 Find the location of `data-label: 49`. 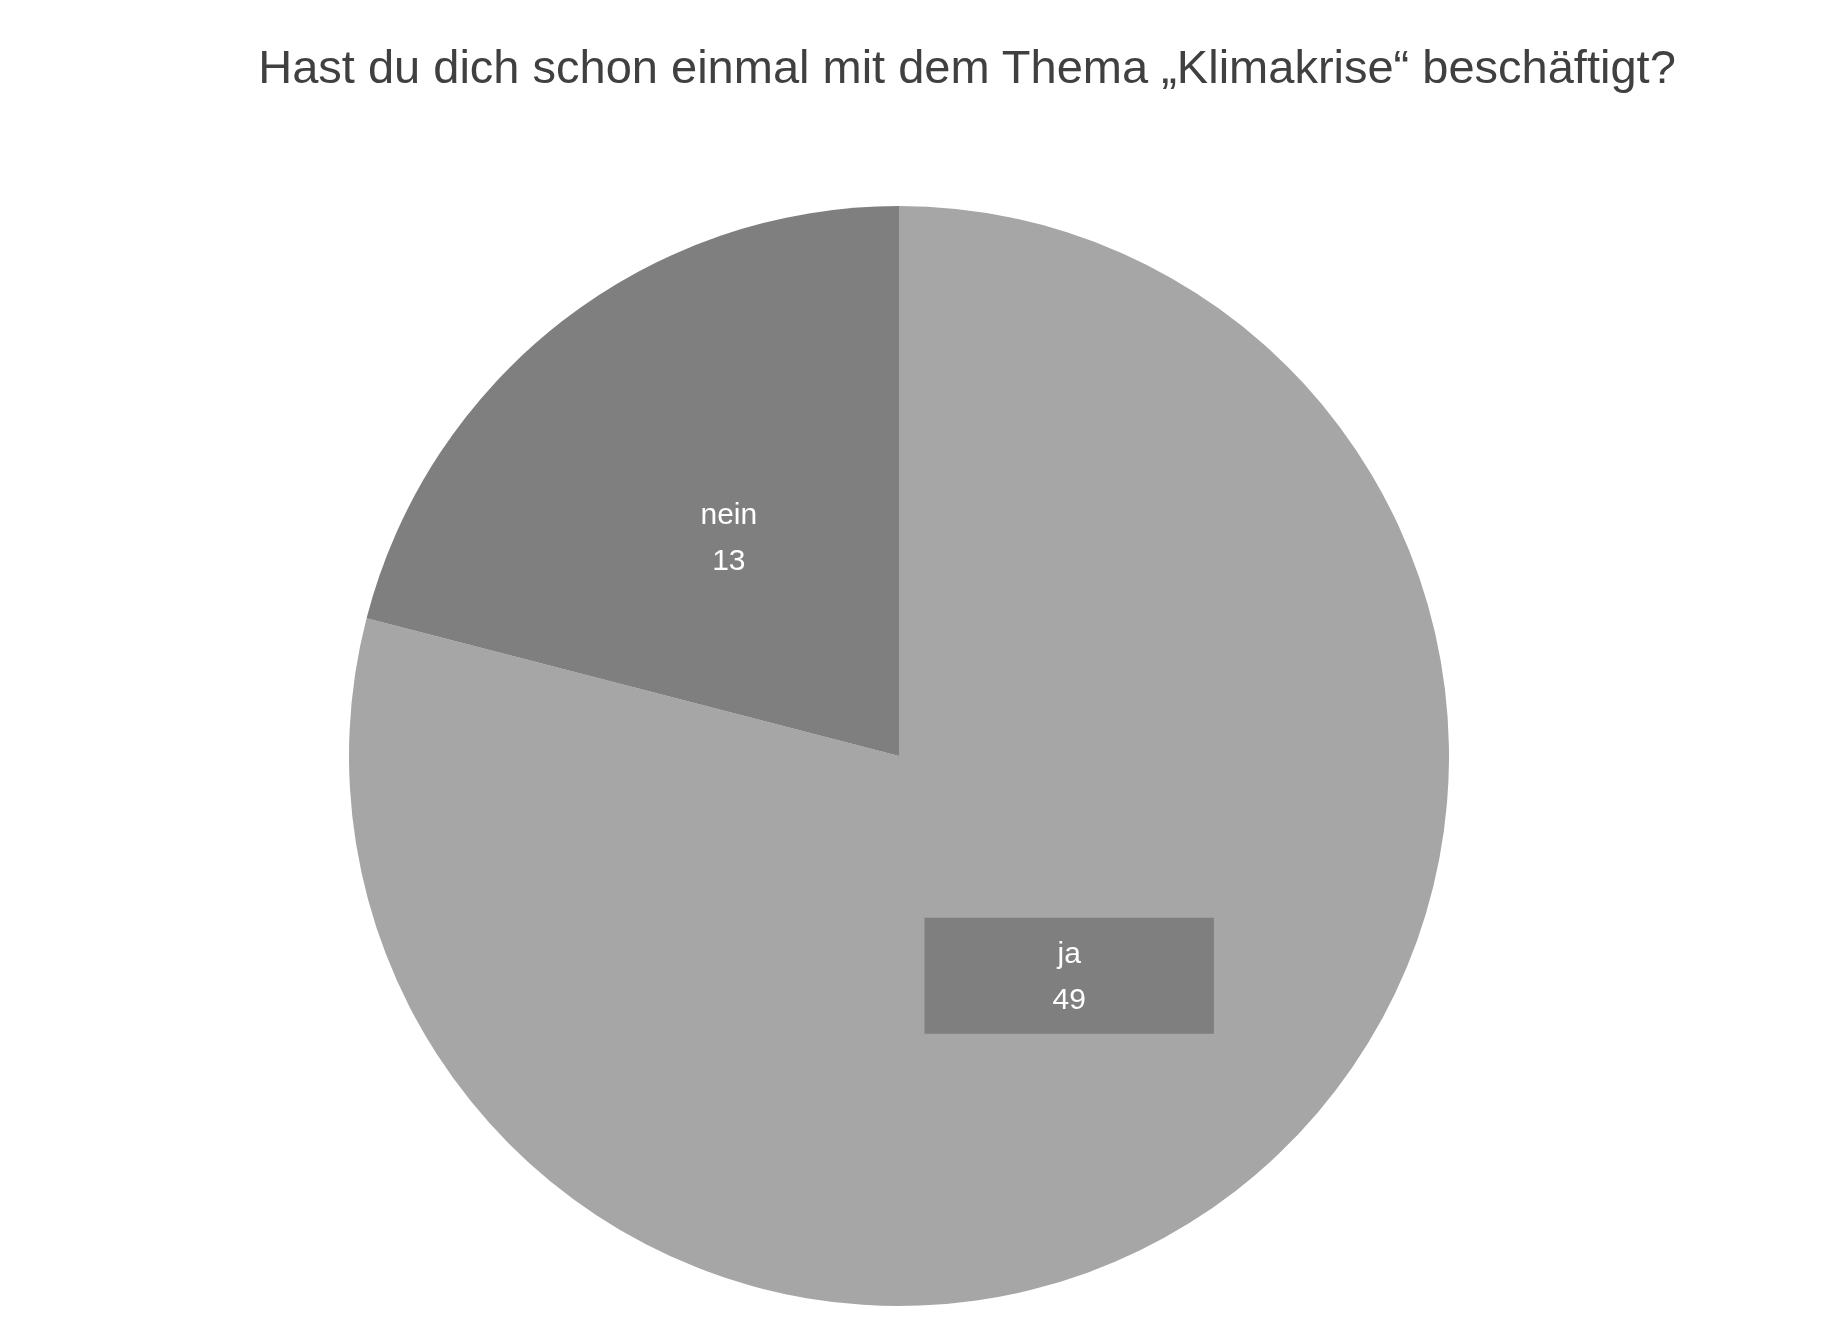

data-label: 49 is located at coordinates (1069, 999).